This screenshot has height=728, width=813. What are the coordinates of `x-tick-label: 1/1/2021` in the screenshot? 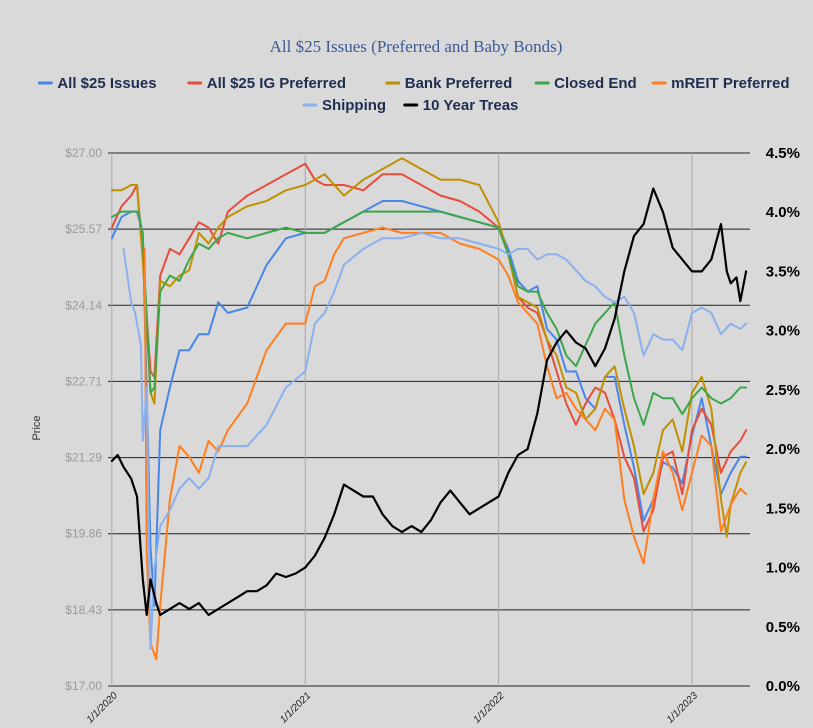 It's located at (295, 707).